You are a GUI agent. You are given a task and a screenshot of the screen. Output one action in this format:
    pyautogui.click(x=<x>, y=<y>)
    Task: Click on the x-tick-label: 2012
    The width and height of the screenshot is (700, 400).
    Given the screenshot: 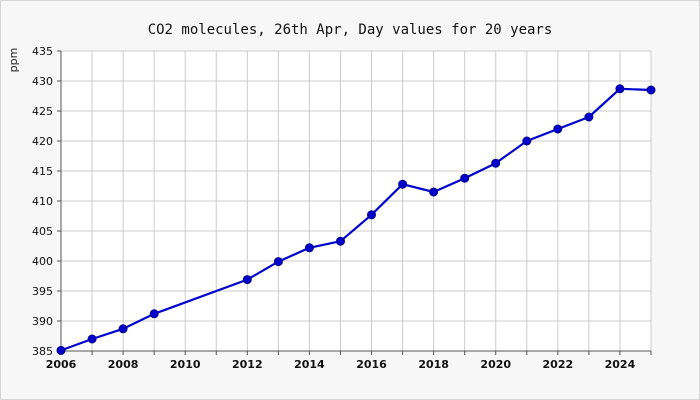 What is the action you would take?
    pyautogui.click(x=247, y=364)
    